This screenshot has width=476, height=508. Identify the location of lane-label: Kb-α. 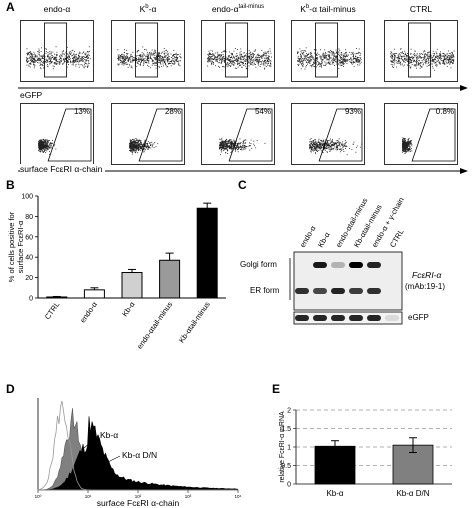
(324, 239).